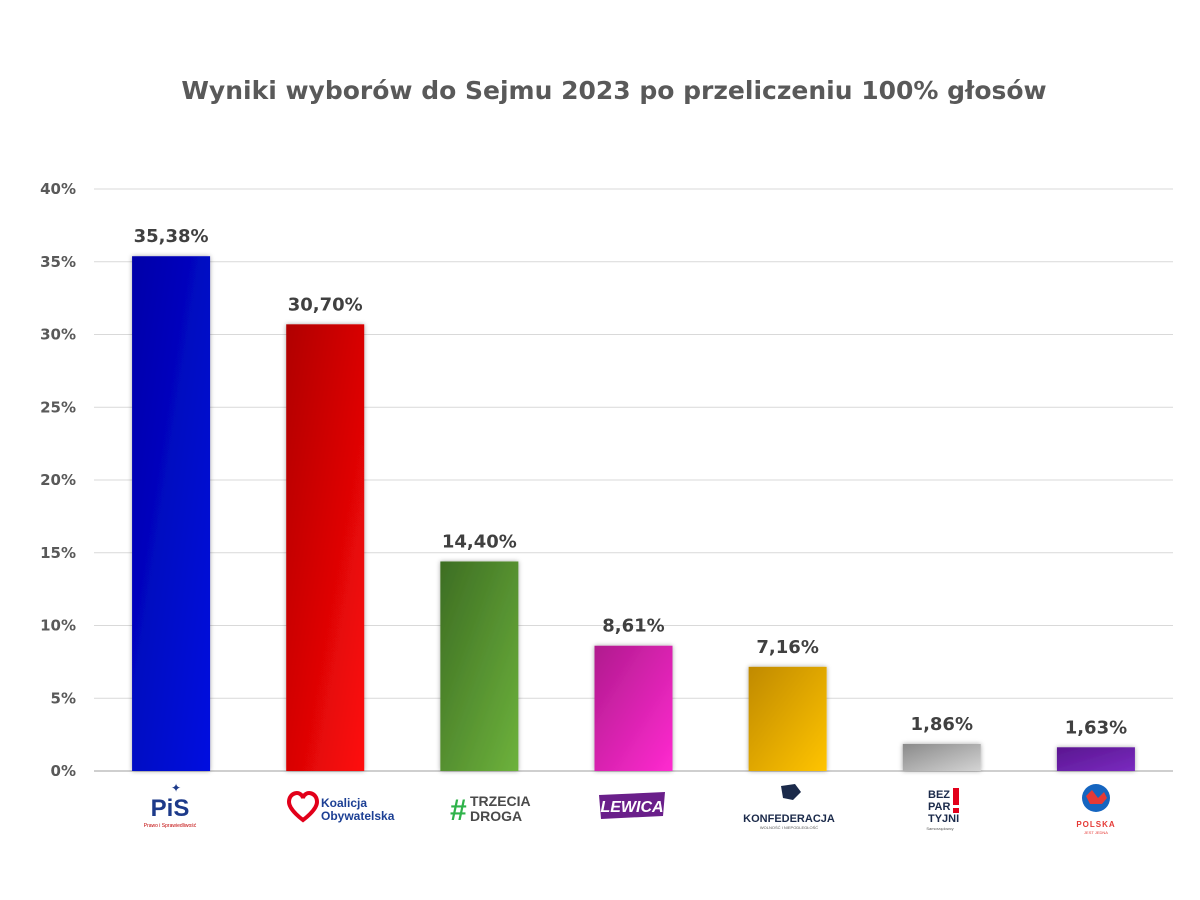 The height and width of the screenshot is (900, 1200). What do you see at coordinates (63, 698) in the screenshot?
I see `y-tick-label: 5%` at bounding box center [63, 698].